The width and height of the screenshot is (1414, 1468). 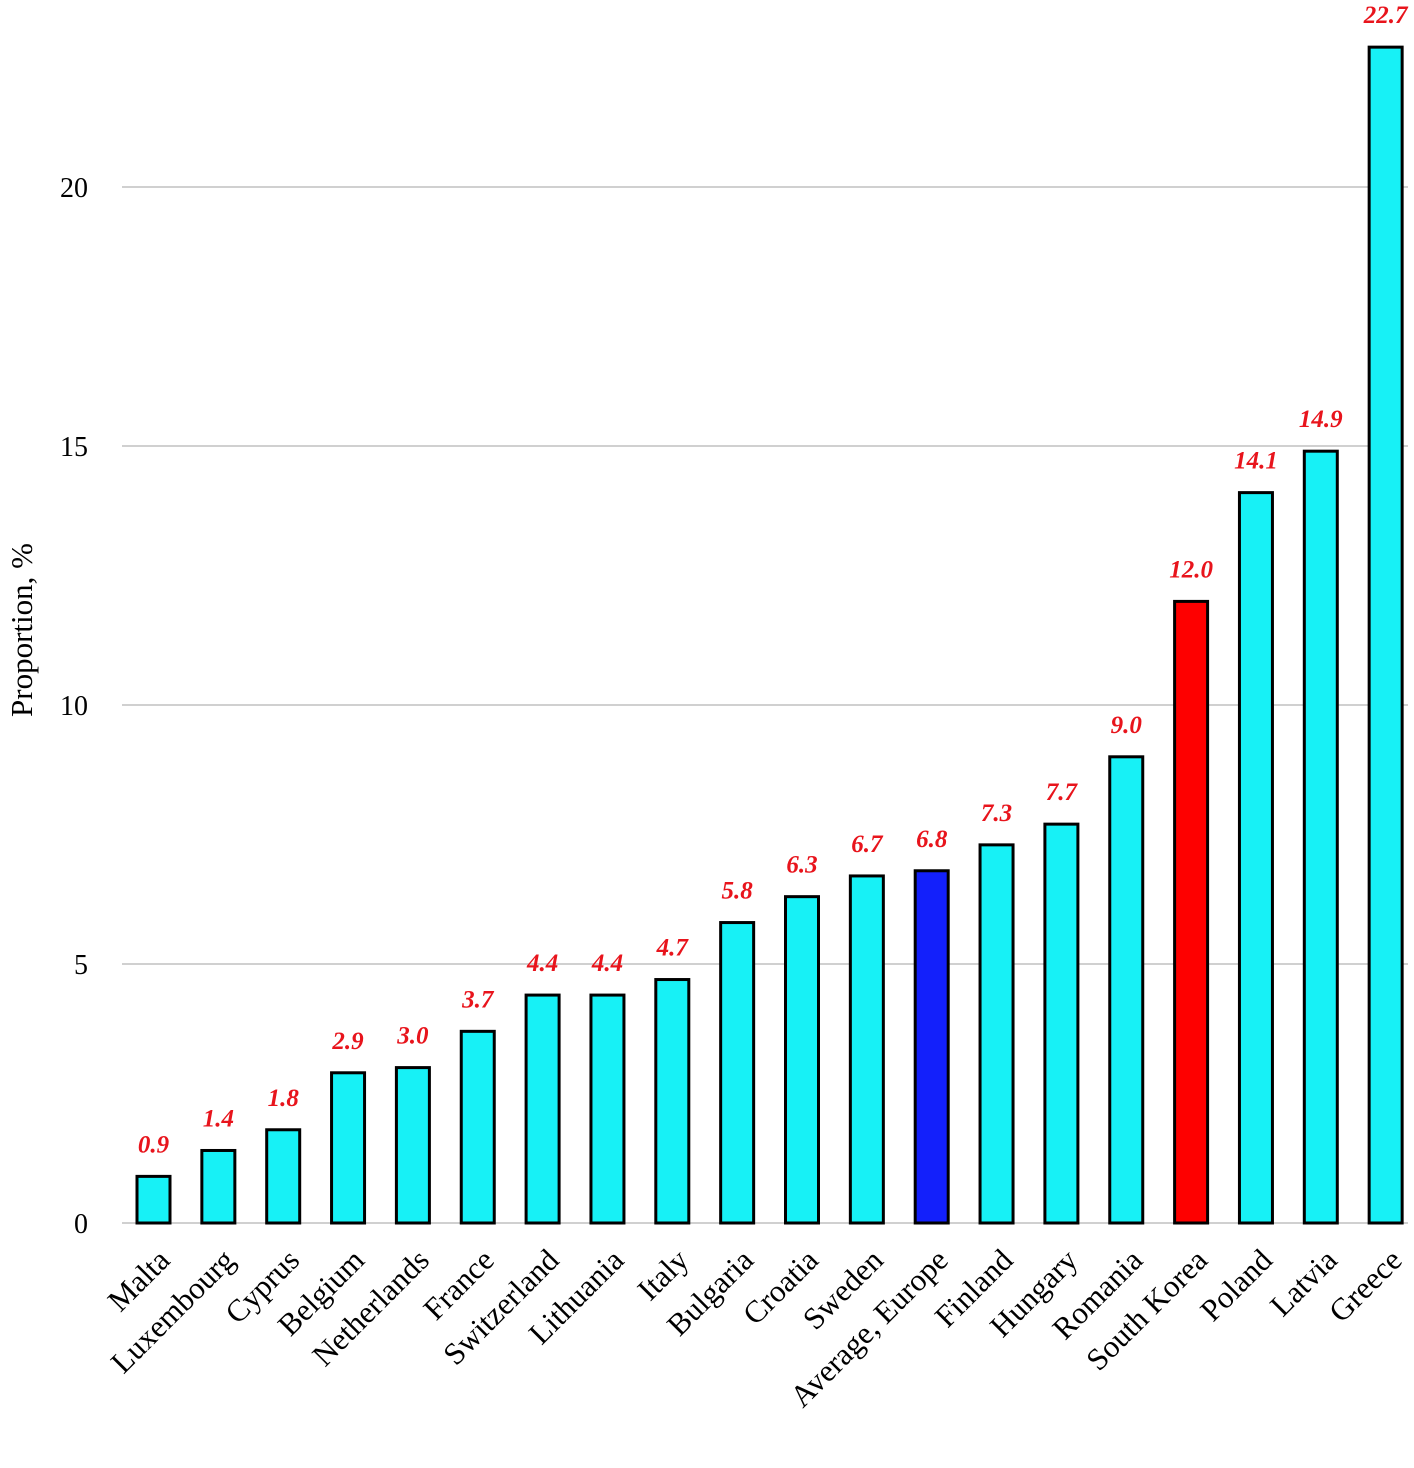 What do you see at coordinates (1127, 725) in the screenshot?
I see `value-label: 9.0` at bounding box center [1127, 725].